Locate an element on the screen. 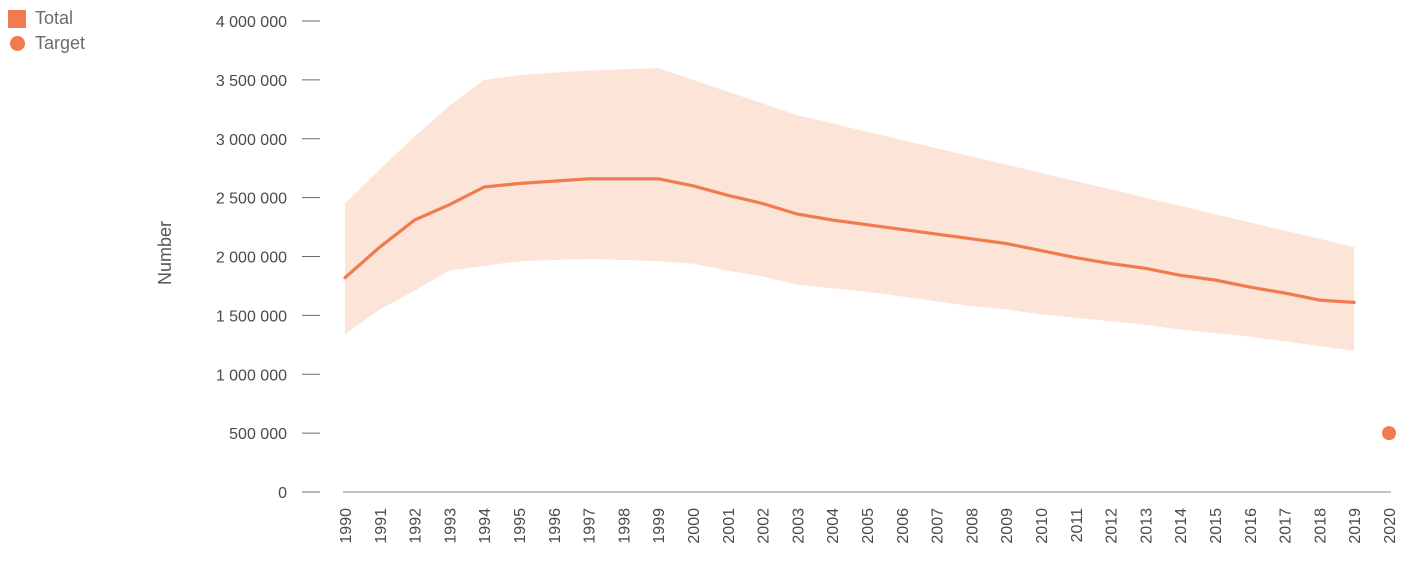  x-tick-label: 2009 is located at coordinates (1007, 526).